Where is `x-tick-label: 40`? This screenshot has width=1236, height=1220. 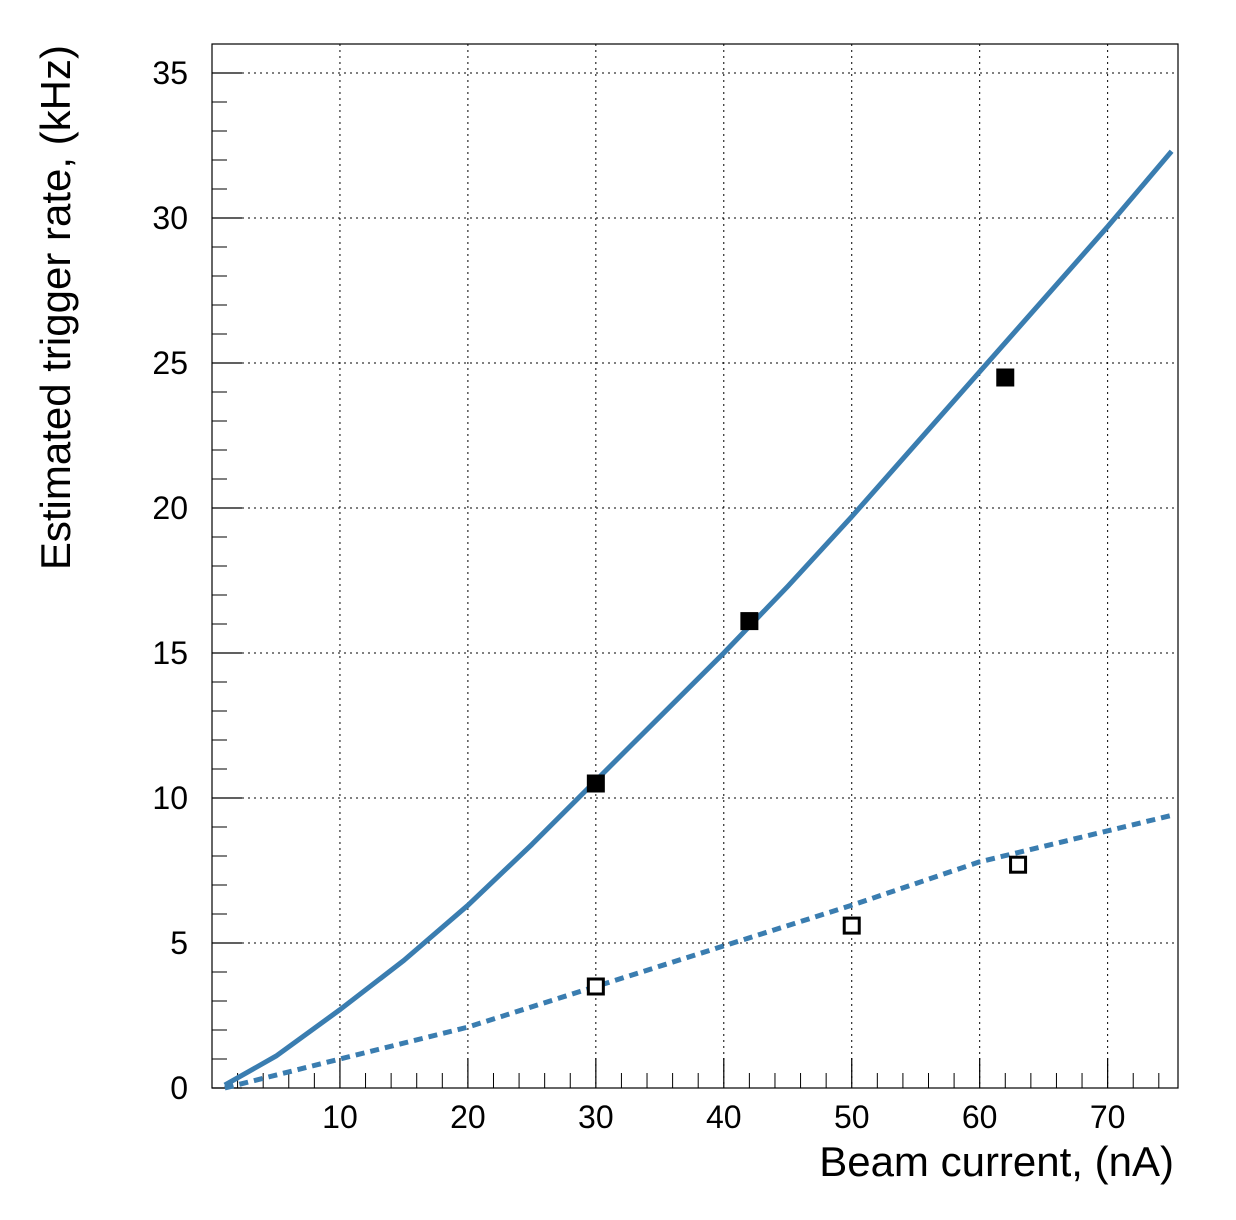
x-tick-label: 40 is located at coordinates (724, 1117).